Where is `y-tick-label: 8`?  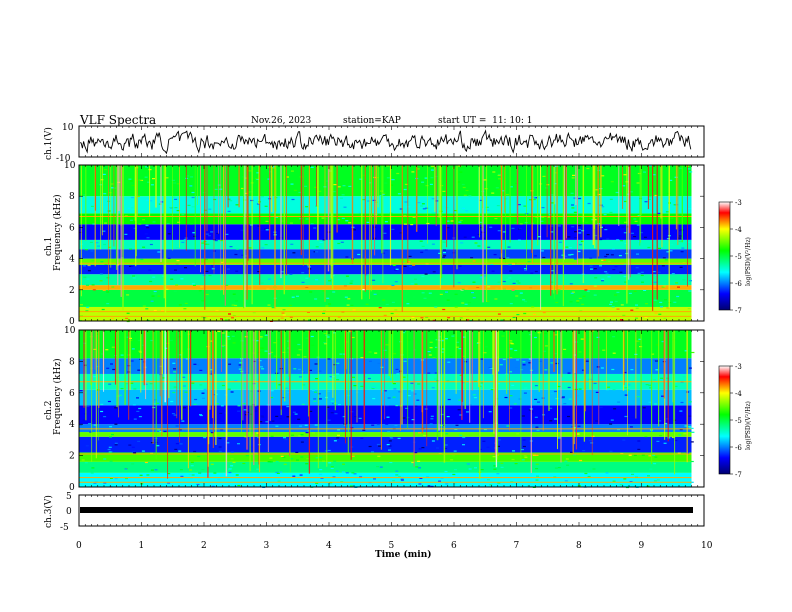
y-tick-label: 8 is located at coordinates (72, 197).